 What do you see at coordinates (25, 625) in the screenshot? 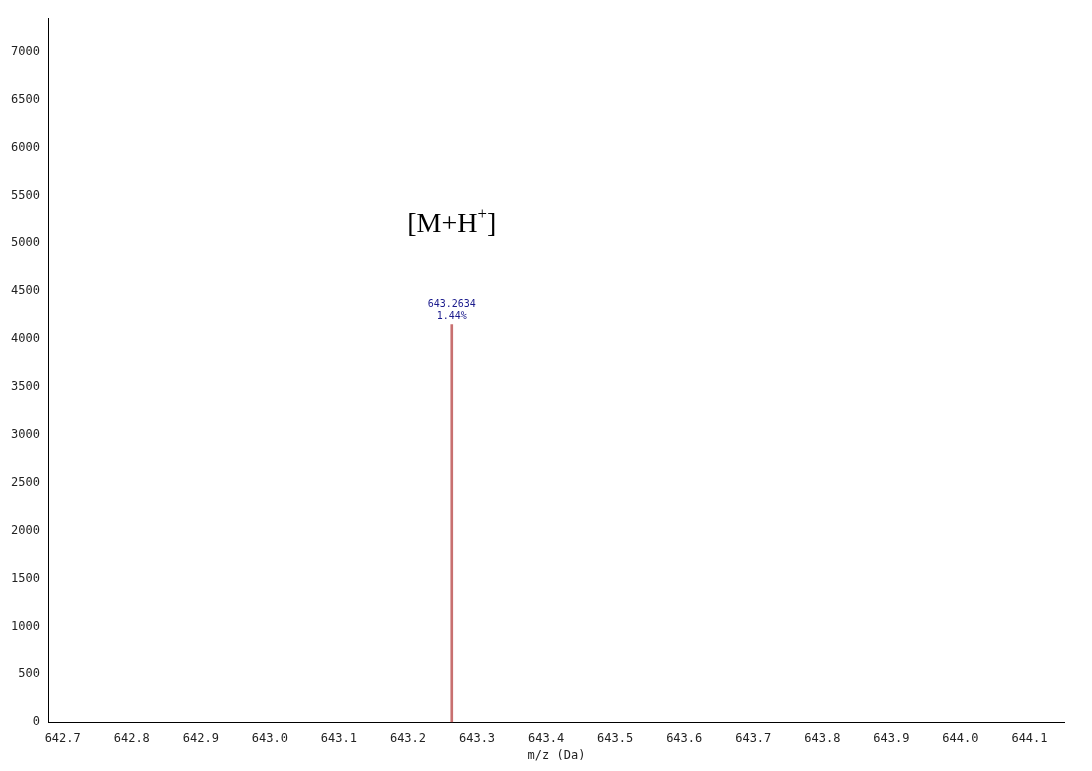
I see `y-tick-label: 1000` at bounding box center [25, 625].